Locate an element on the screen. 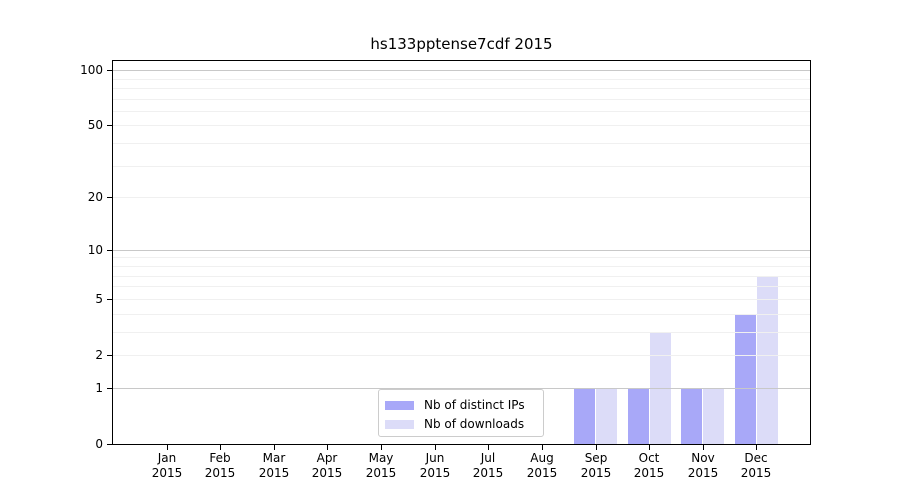 Image resolution: width=900 pixels, height=500 pixels. x-tick-month: Apr is located at coordinates (327, 458).